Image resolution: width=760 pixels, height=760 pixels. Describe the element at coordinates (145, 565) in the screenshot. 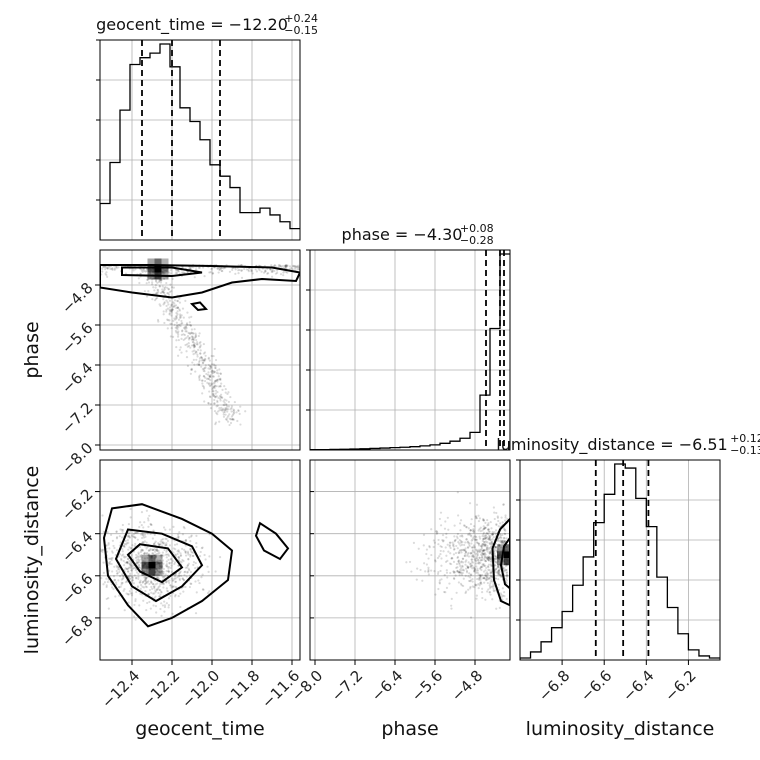

I see `density-cell` at that location.